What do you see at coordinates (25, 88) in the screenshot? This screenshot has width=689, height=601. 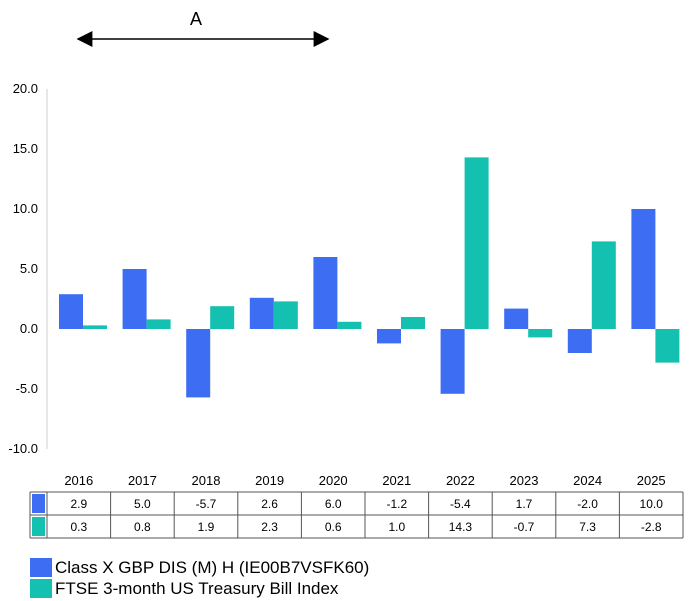 I see `y-tick-label: 20.0` at bounding box center [25, 88].